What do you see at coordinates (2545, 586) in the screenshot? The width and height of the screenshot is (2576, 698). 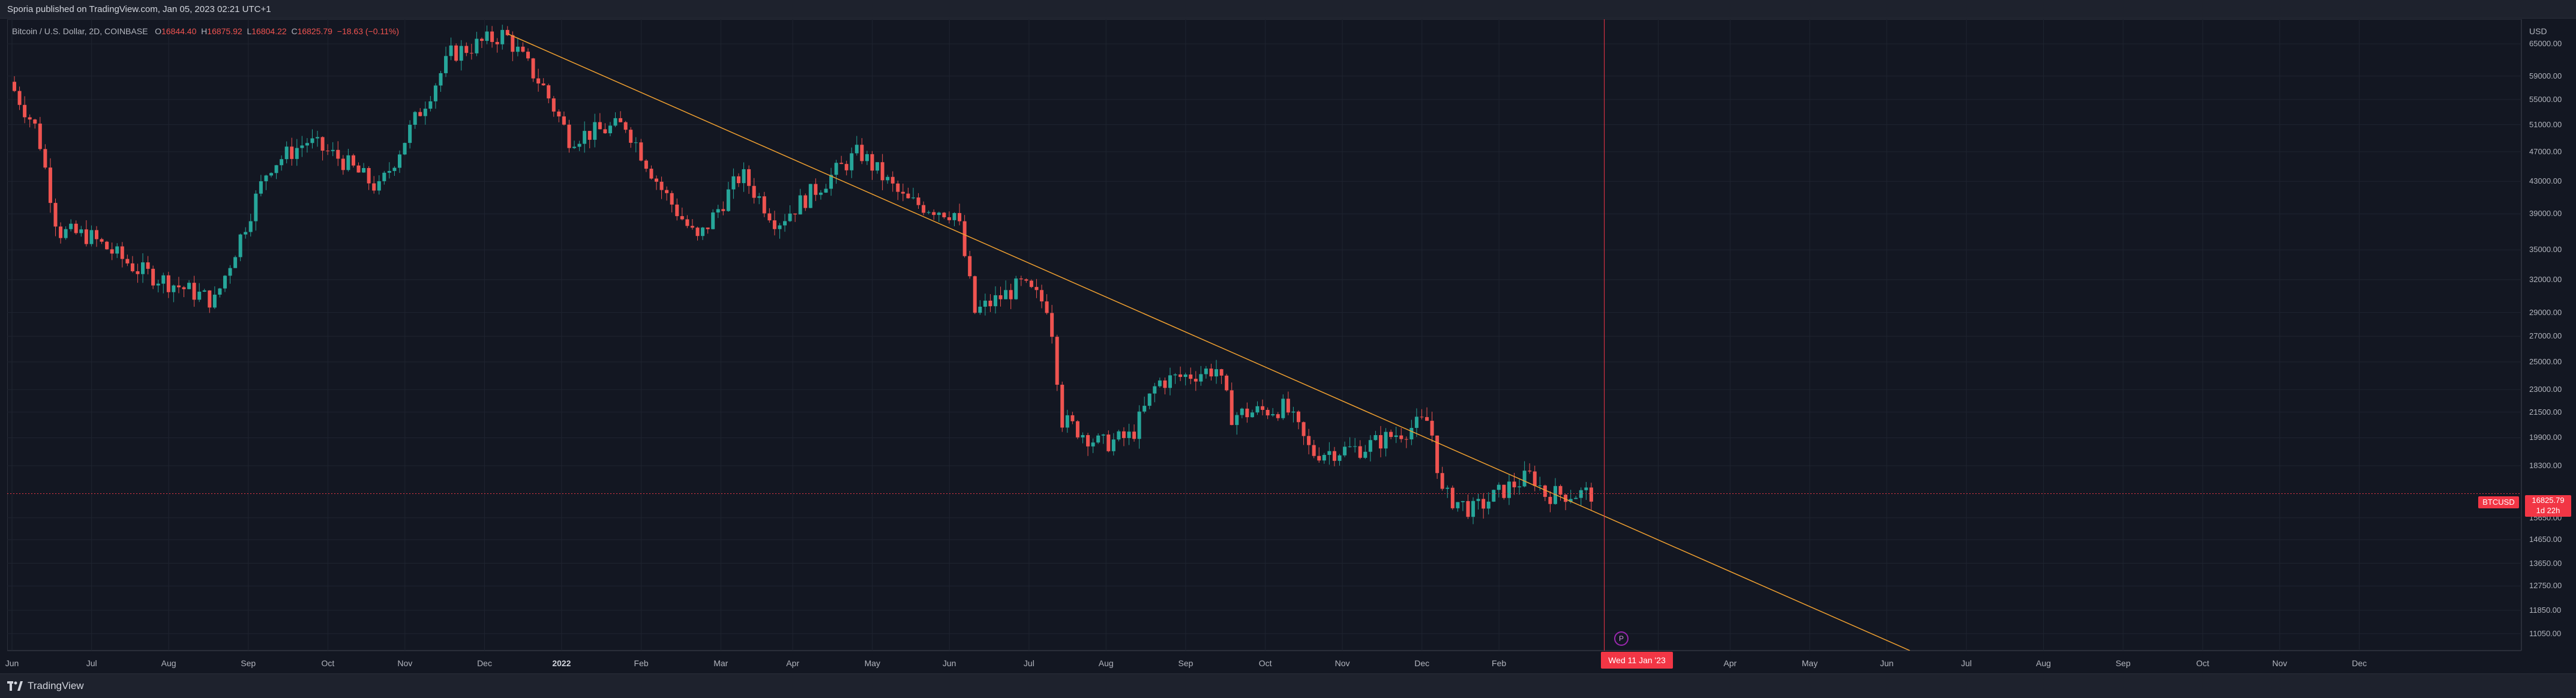 I see `price-label: 12750.00` at bounding box center [2545, 586].